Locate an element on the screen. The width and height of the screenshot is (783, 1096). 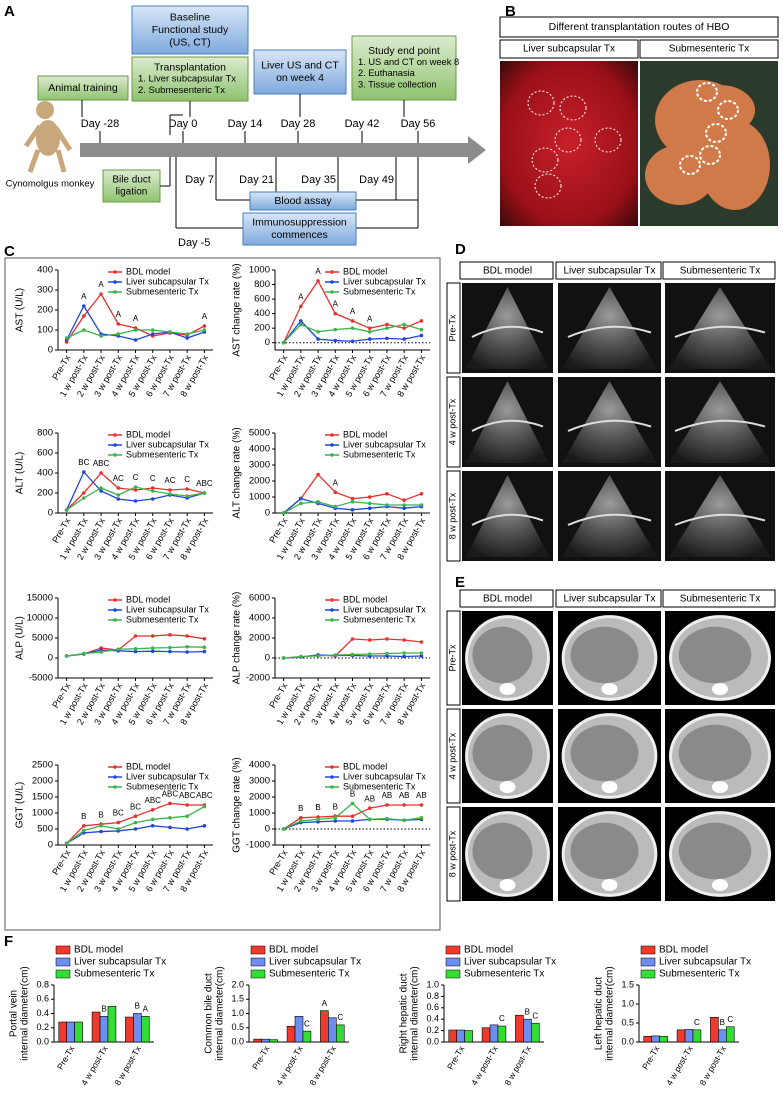
y-tick-label: 6000 is located at coordinates (259, 598).